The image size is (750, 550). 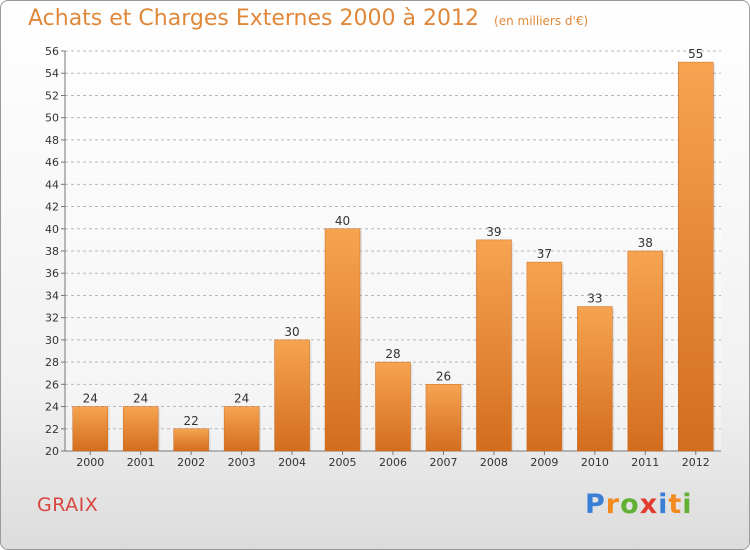 I want to click on bar-value-label: 38, so click(x=645, y=243).